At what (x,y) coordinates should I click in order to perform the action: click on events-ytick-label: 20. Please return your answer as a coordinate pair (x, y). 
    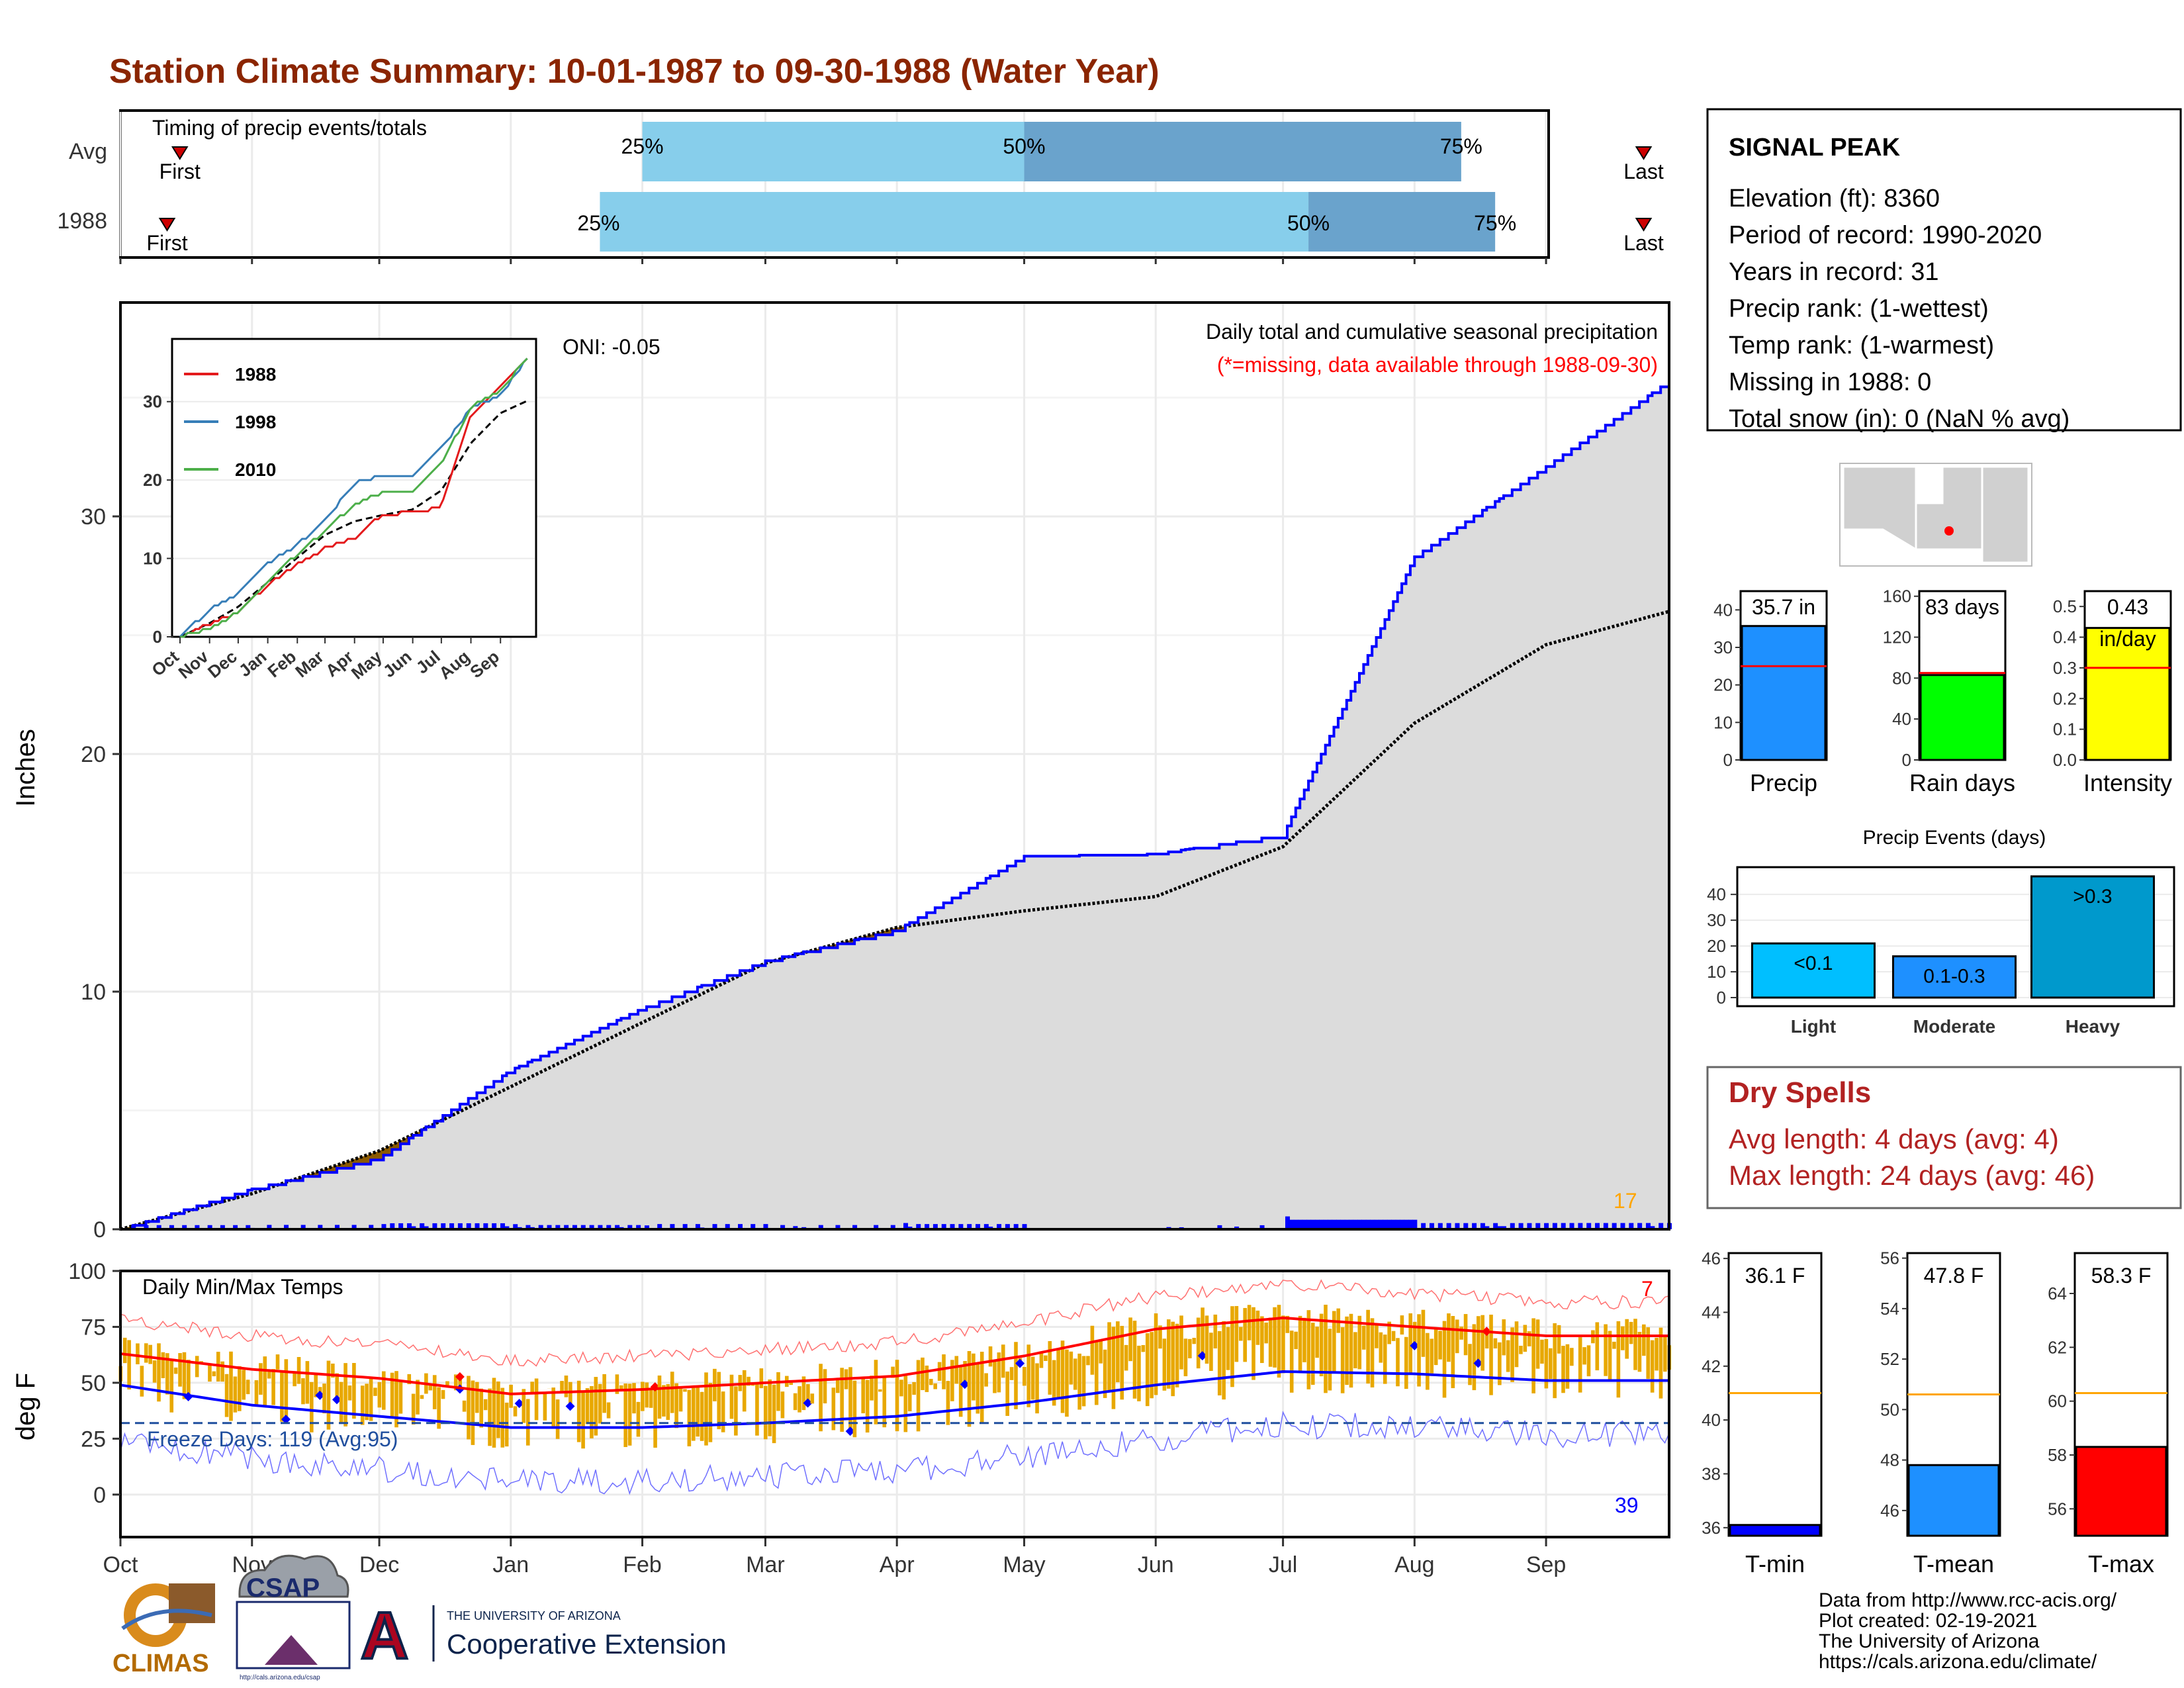
    Looking at the image, I should click on (1716, 946).